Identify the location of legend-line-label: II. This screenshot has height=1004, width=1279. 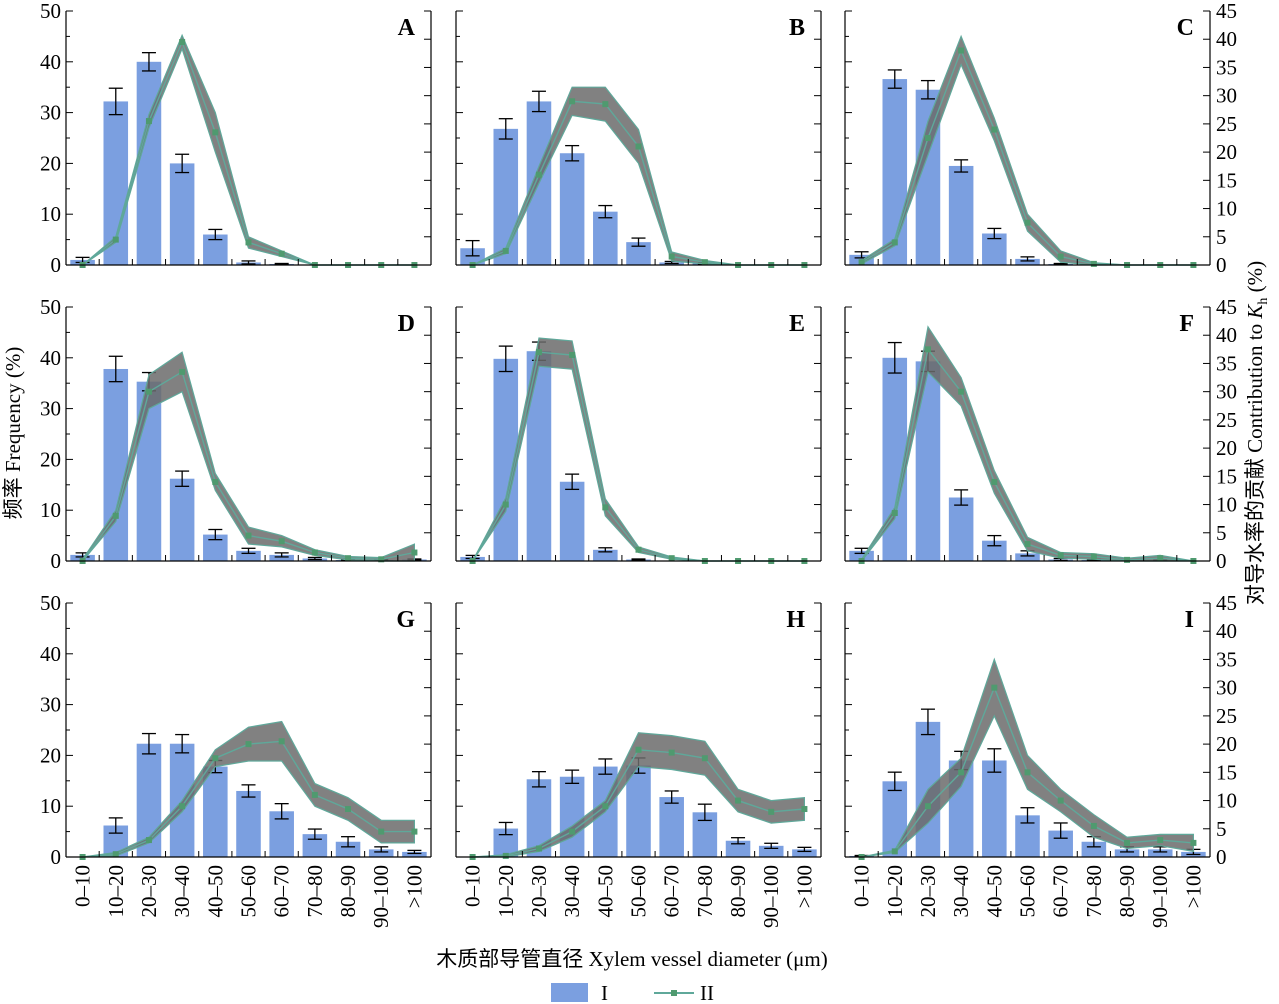
(707, 992).